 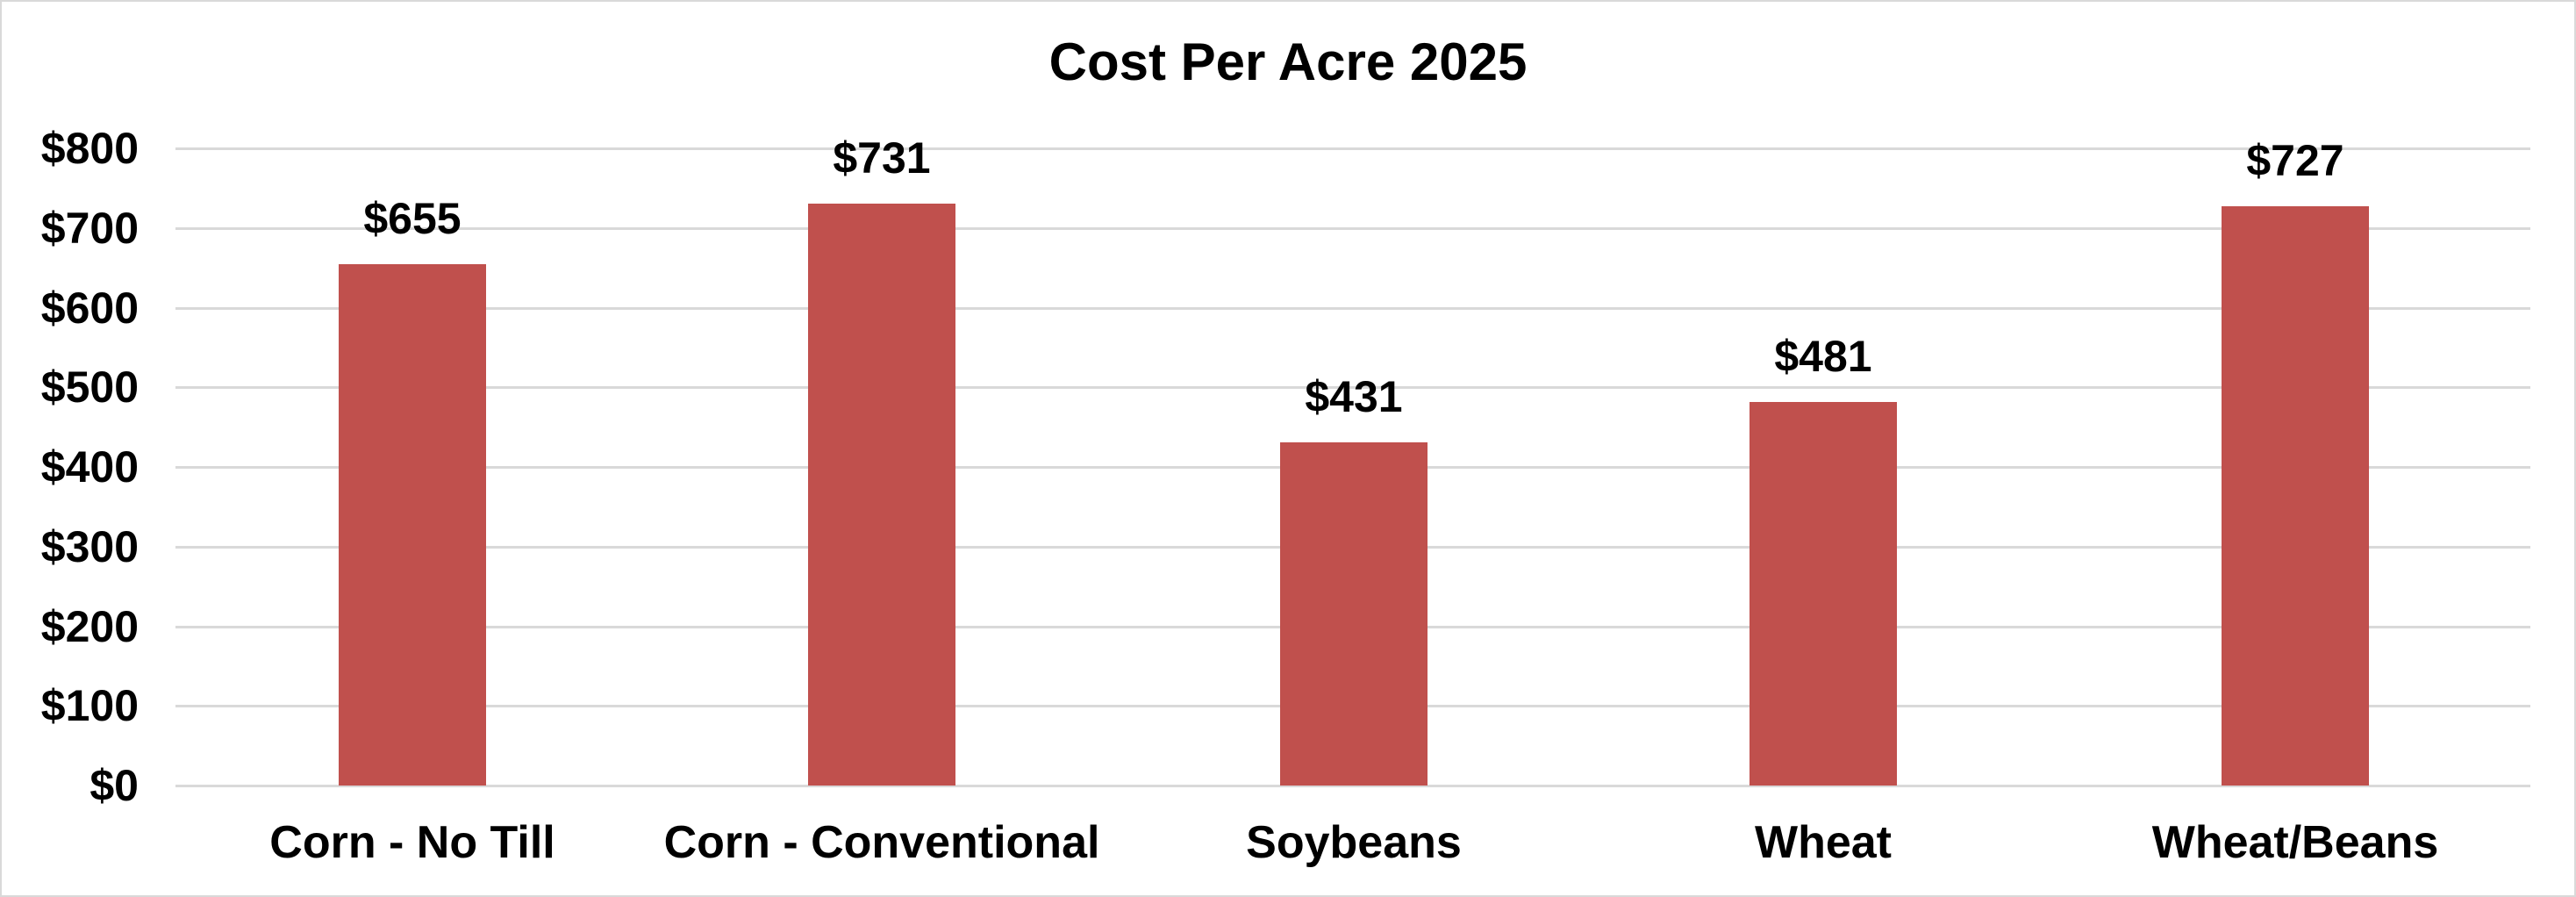 What do you see at coordinates (89, 228) in the screenshot?
I see `y-tick-label: $700` at bounding box center [89, 228].